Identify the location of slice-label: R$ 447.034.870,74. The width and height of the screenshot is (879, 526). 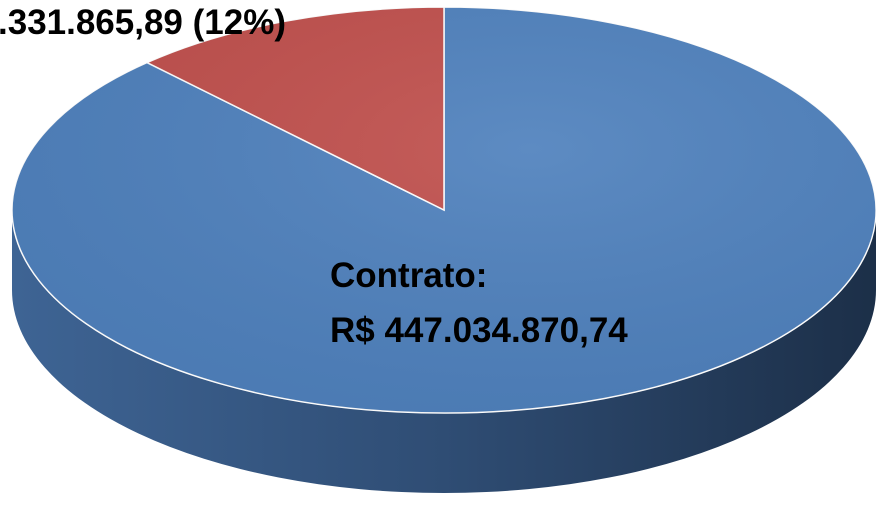
(479, 330).